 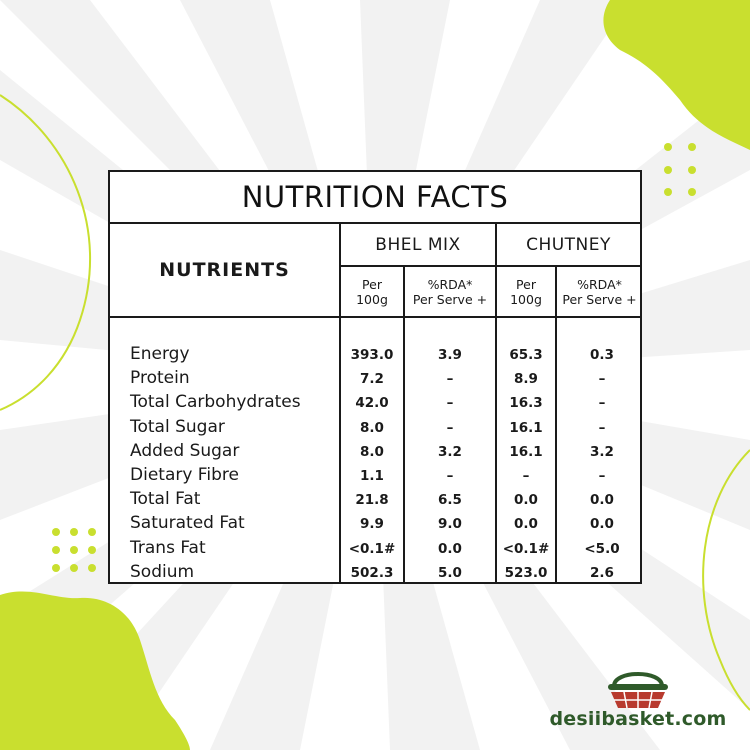 What do you see at coordinates (450, 500) in the screenshot?
I see `bhel-rda-value: 6.5` at bounding box center [450, 500].